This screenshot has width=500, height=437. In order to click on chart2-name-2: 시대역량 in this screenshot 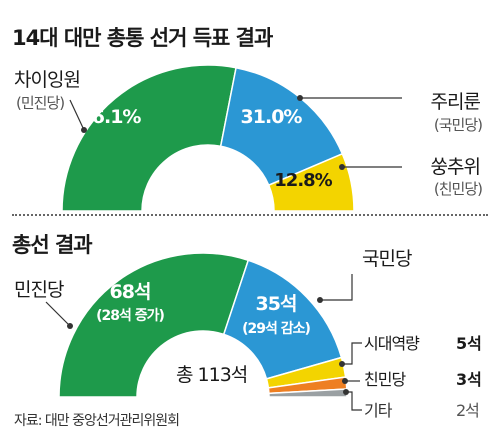, I will do `click(392, 343)`.